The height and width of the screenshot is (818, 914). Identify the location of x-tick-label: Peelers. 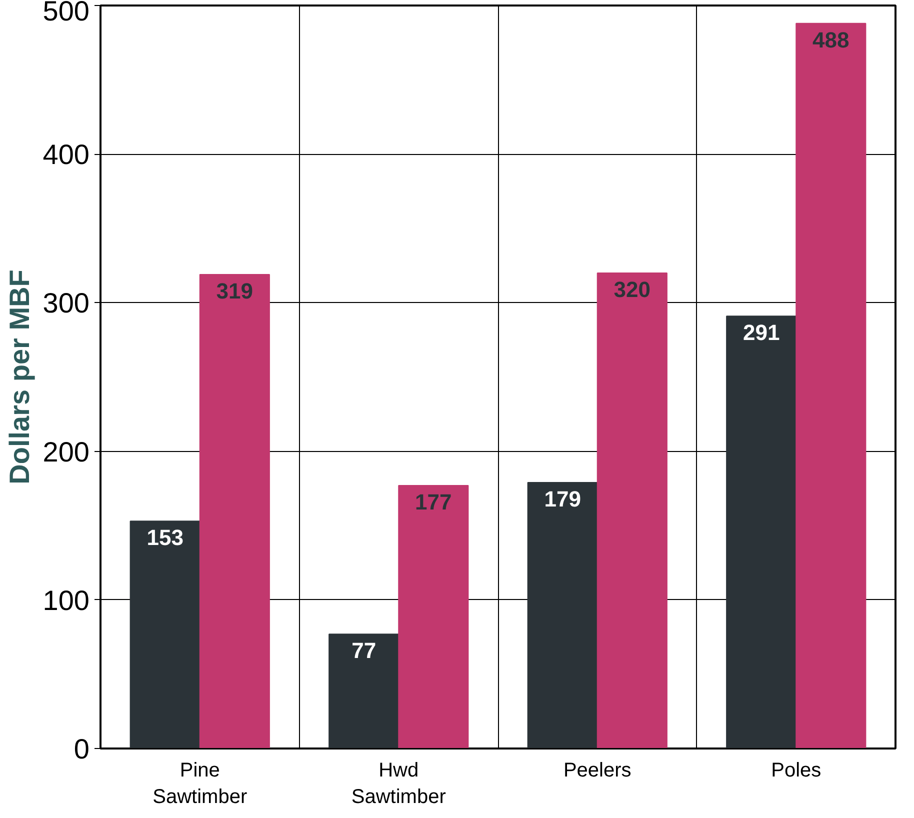
(597, 771).